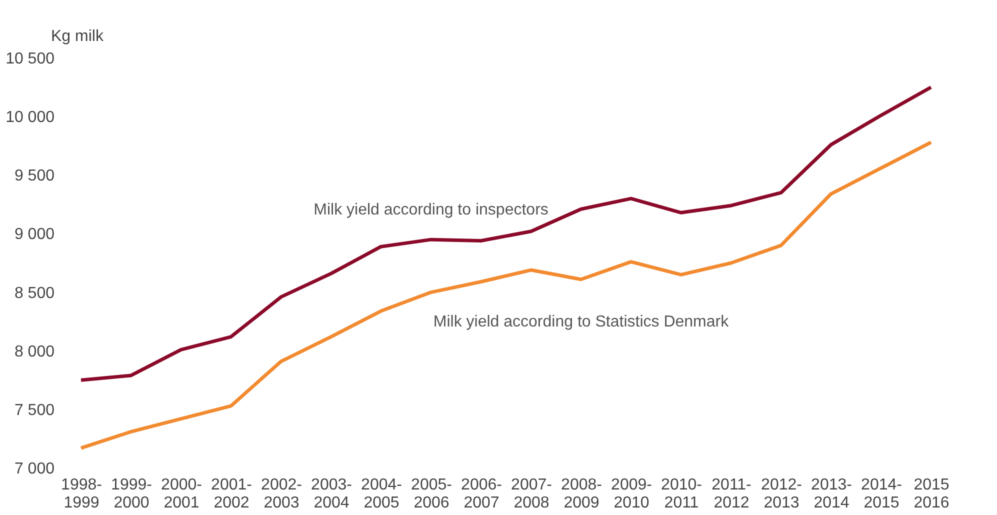 The width and height of the screenshot is (997, 515). What do you see at coordinates (30, 59) in the screenshot?
I see `y-tick-label: 10 500` at bounding box center [30, 59].